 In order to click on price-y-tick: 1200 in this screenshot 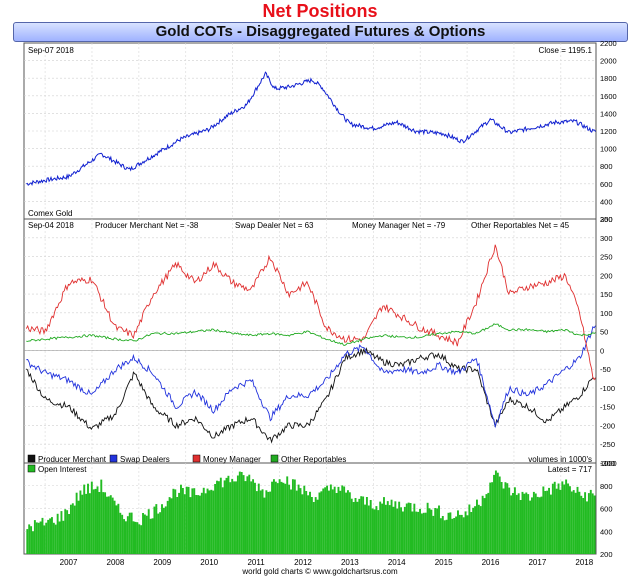, I will do `click(608, 131)`.